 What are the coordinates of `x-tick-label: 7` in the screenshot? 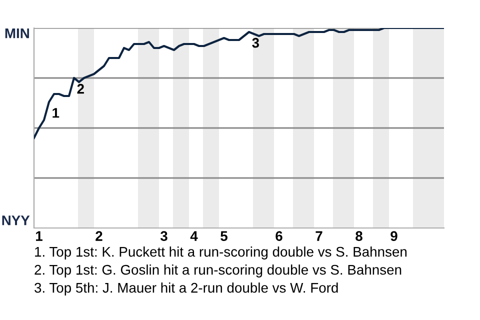 It's located at (319, 236).